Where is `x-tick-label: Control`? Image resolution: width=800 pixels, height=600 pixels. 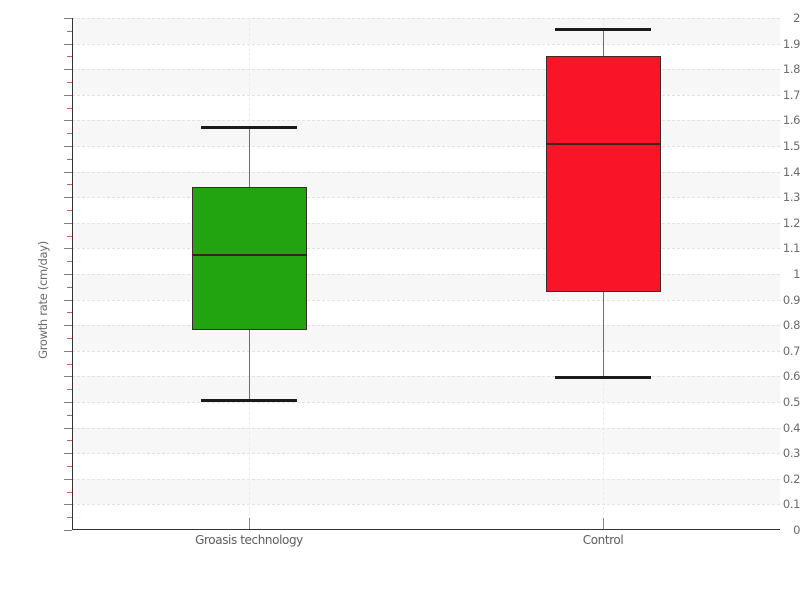
x-tick-label: Control is located at coordinates (603, 540).